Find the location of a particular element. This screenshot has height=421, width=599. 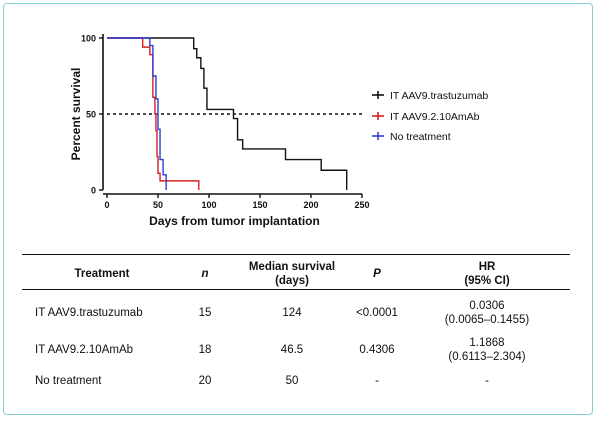

row3-median: 50 is located at coordinates (292, 381).